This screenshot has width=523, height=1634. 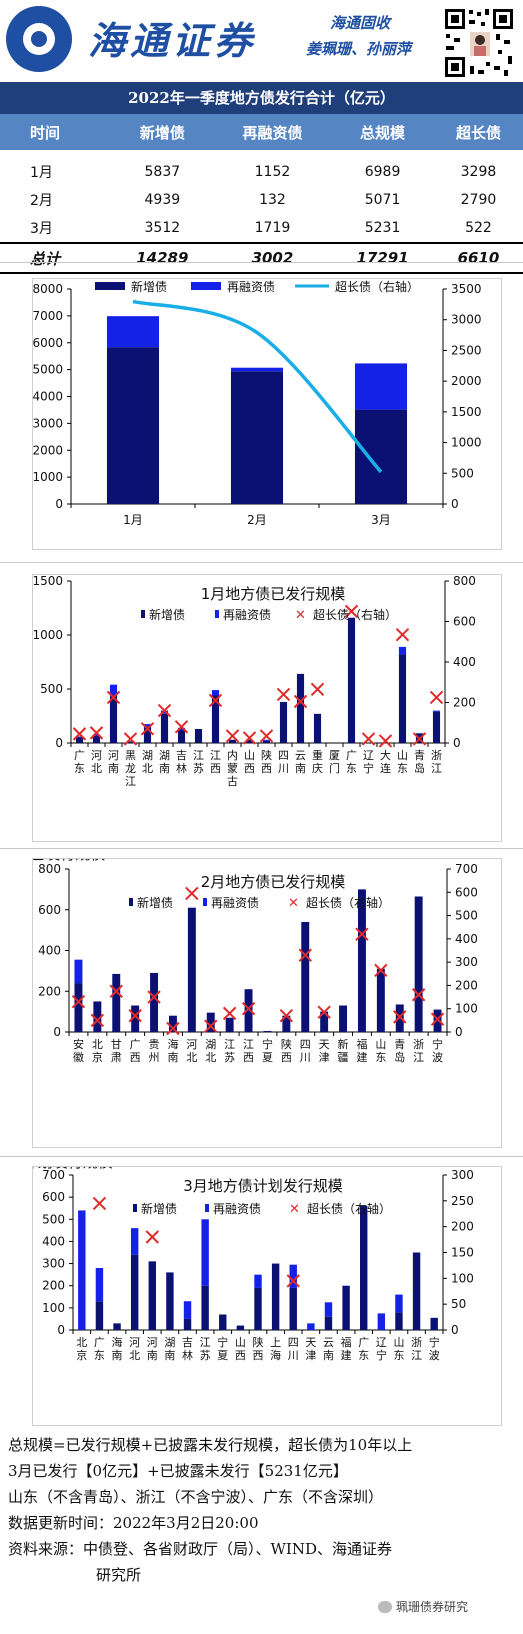 I want to click on divider, so click(x=261, y=562).